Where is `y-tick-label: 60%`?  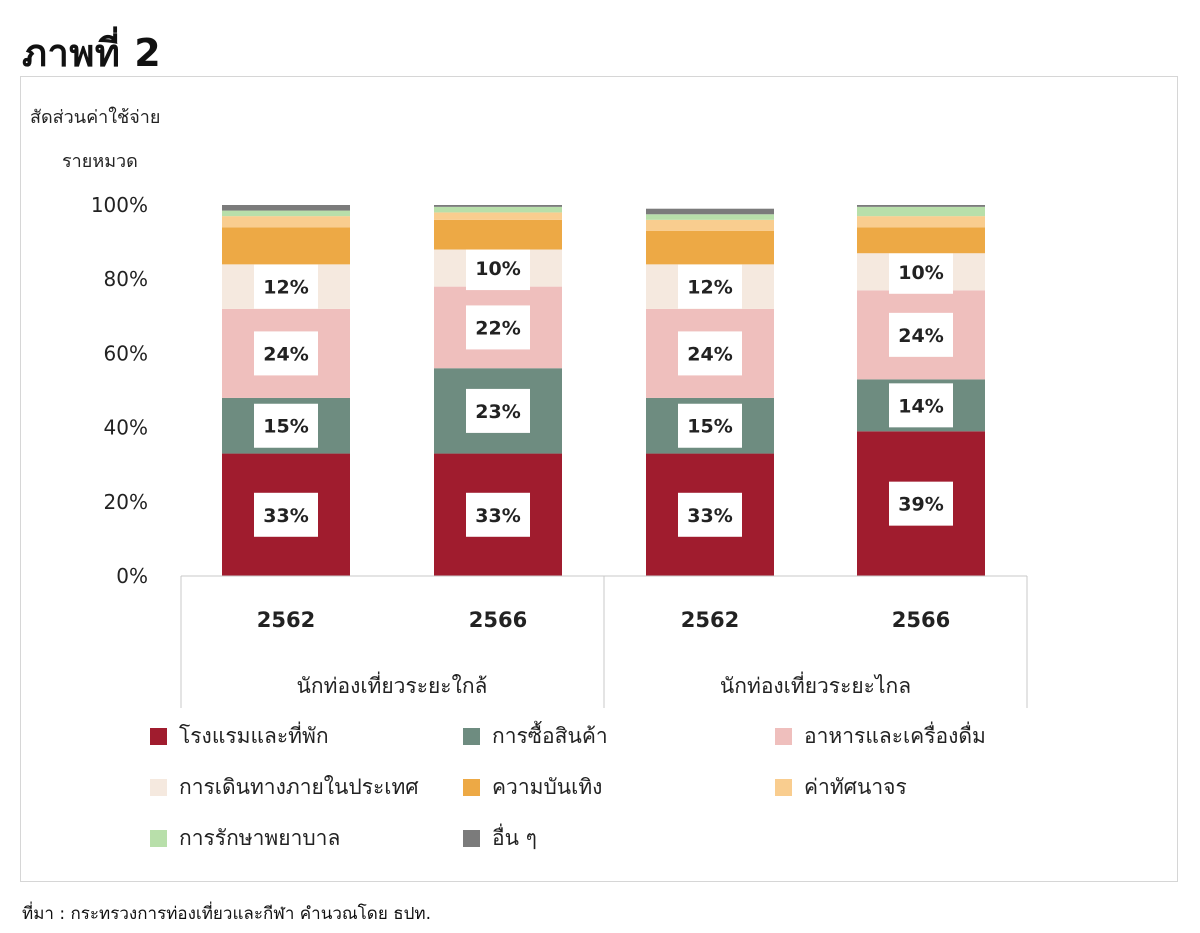
y-tick-label: 60% is located at coordinates (126, 353).